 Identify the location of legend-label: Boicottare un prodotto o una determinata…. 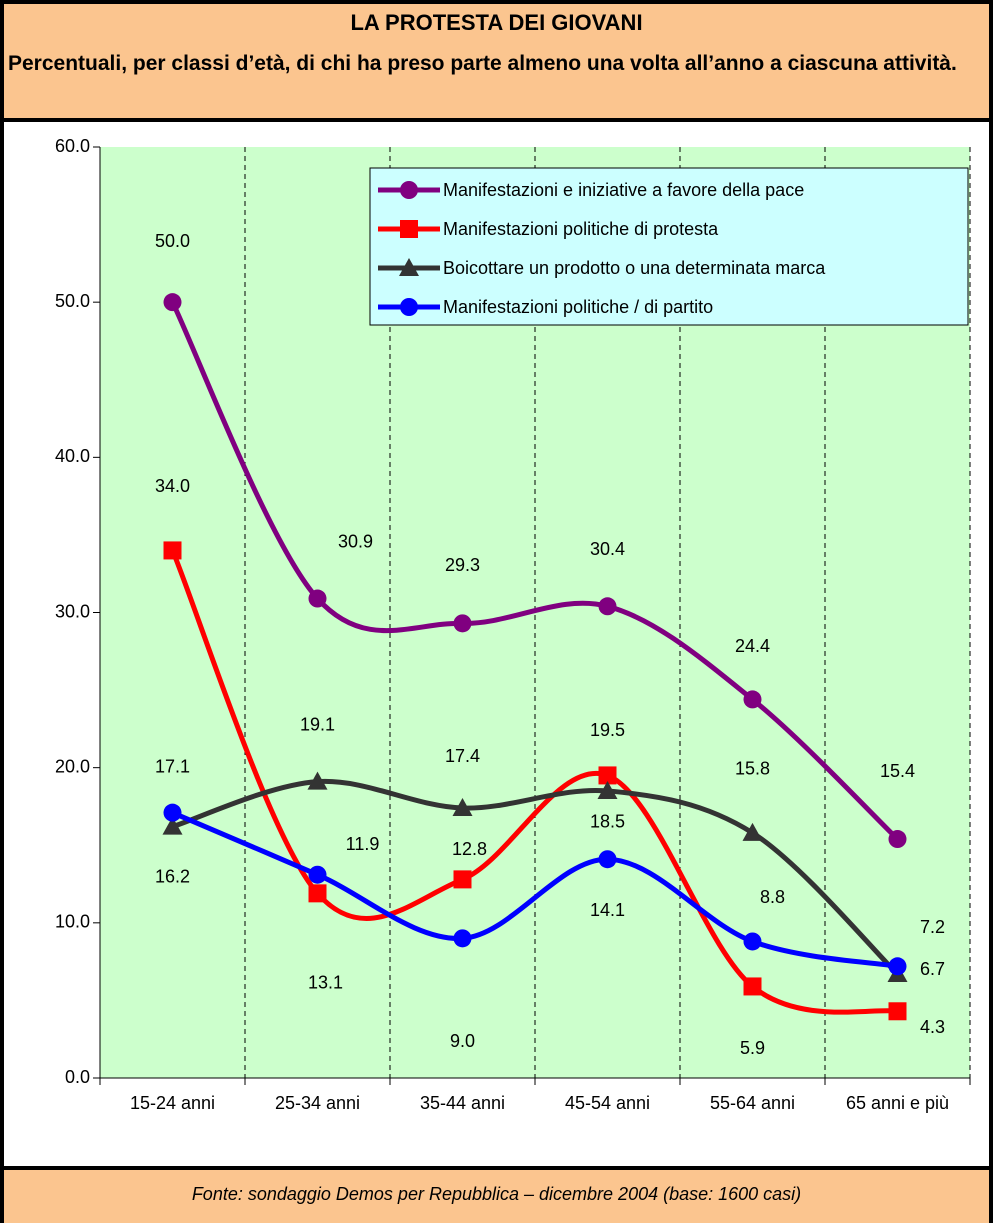
(634, 268).